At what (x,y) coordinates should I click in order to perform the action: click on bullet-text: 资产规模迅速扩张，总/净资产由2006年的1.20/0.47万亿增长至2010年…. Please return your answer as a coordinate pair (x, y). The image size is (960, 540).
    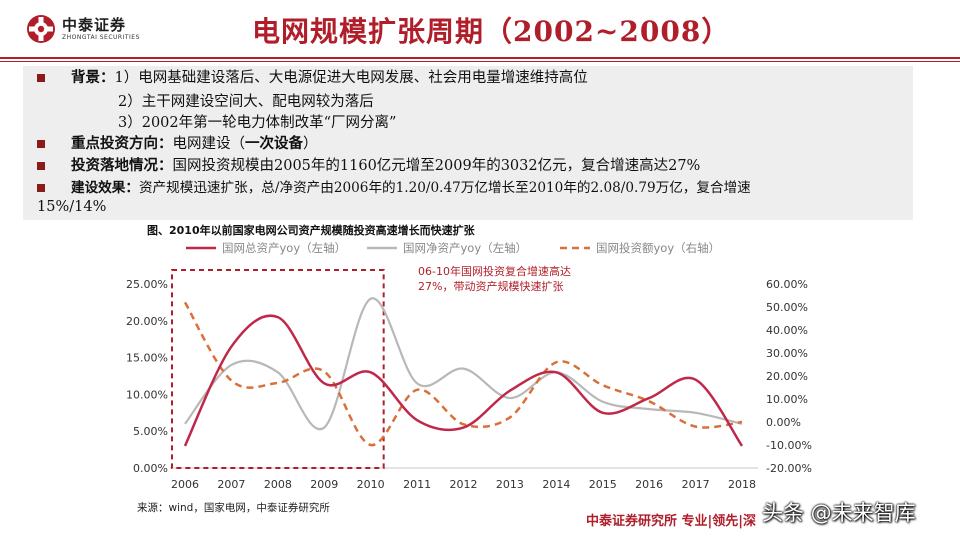
    Looking at the image, I should click on (444, 188).